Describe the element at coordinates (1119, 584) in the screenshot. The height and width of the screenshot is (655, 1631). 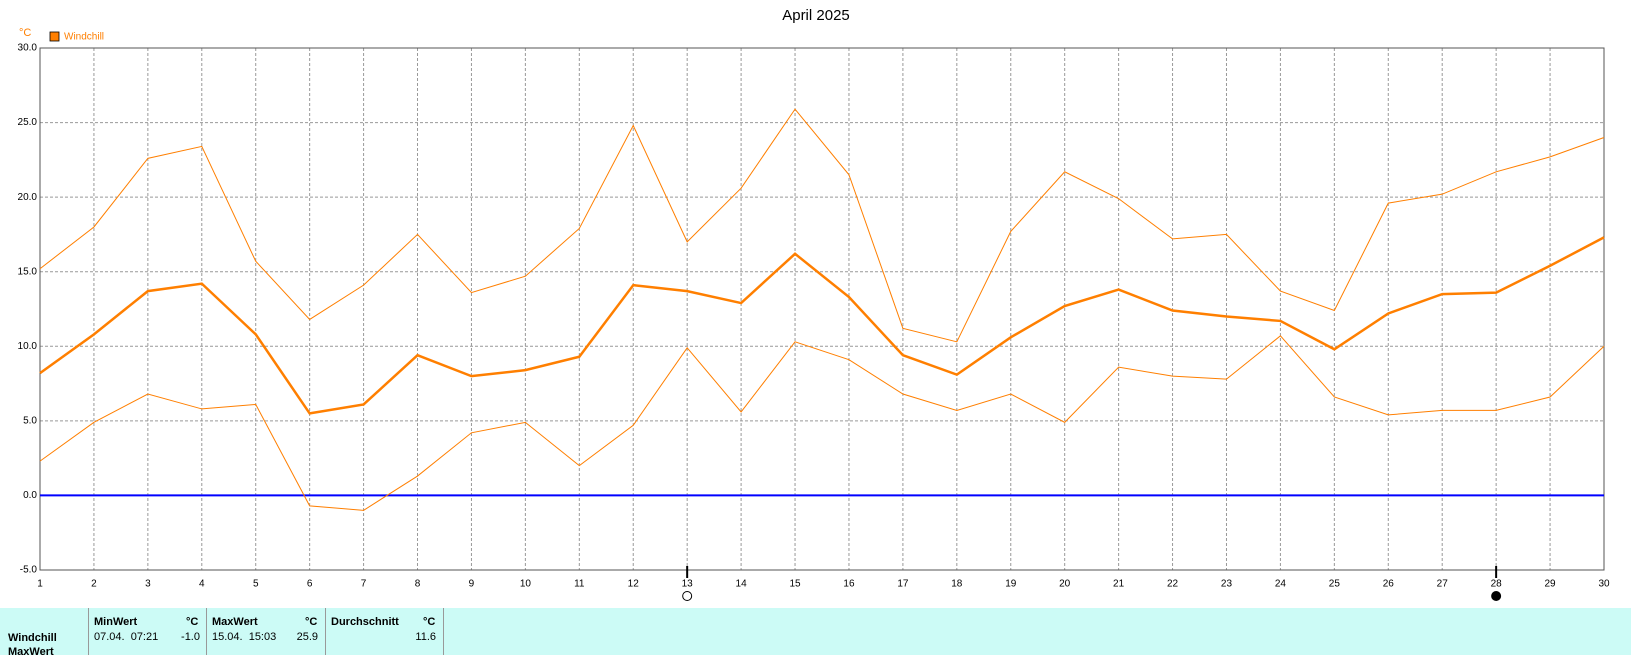
I see `x-tick-label: 21` at that location.